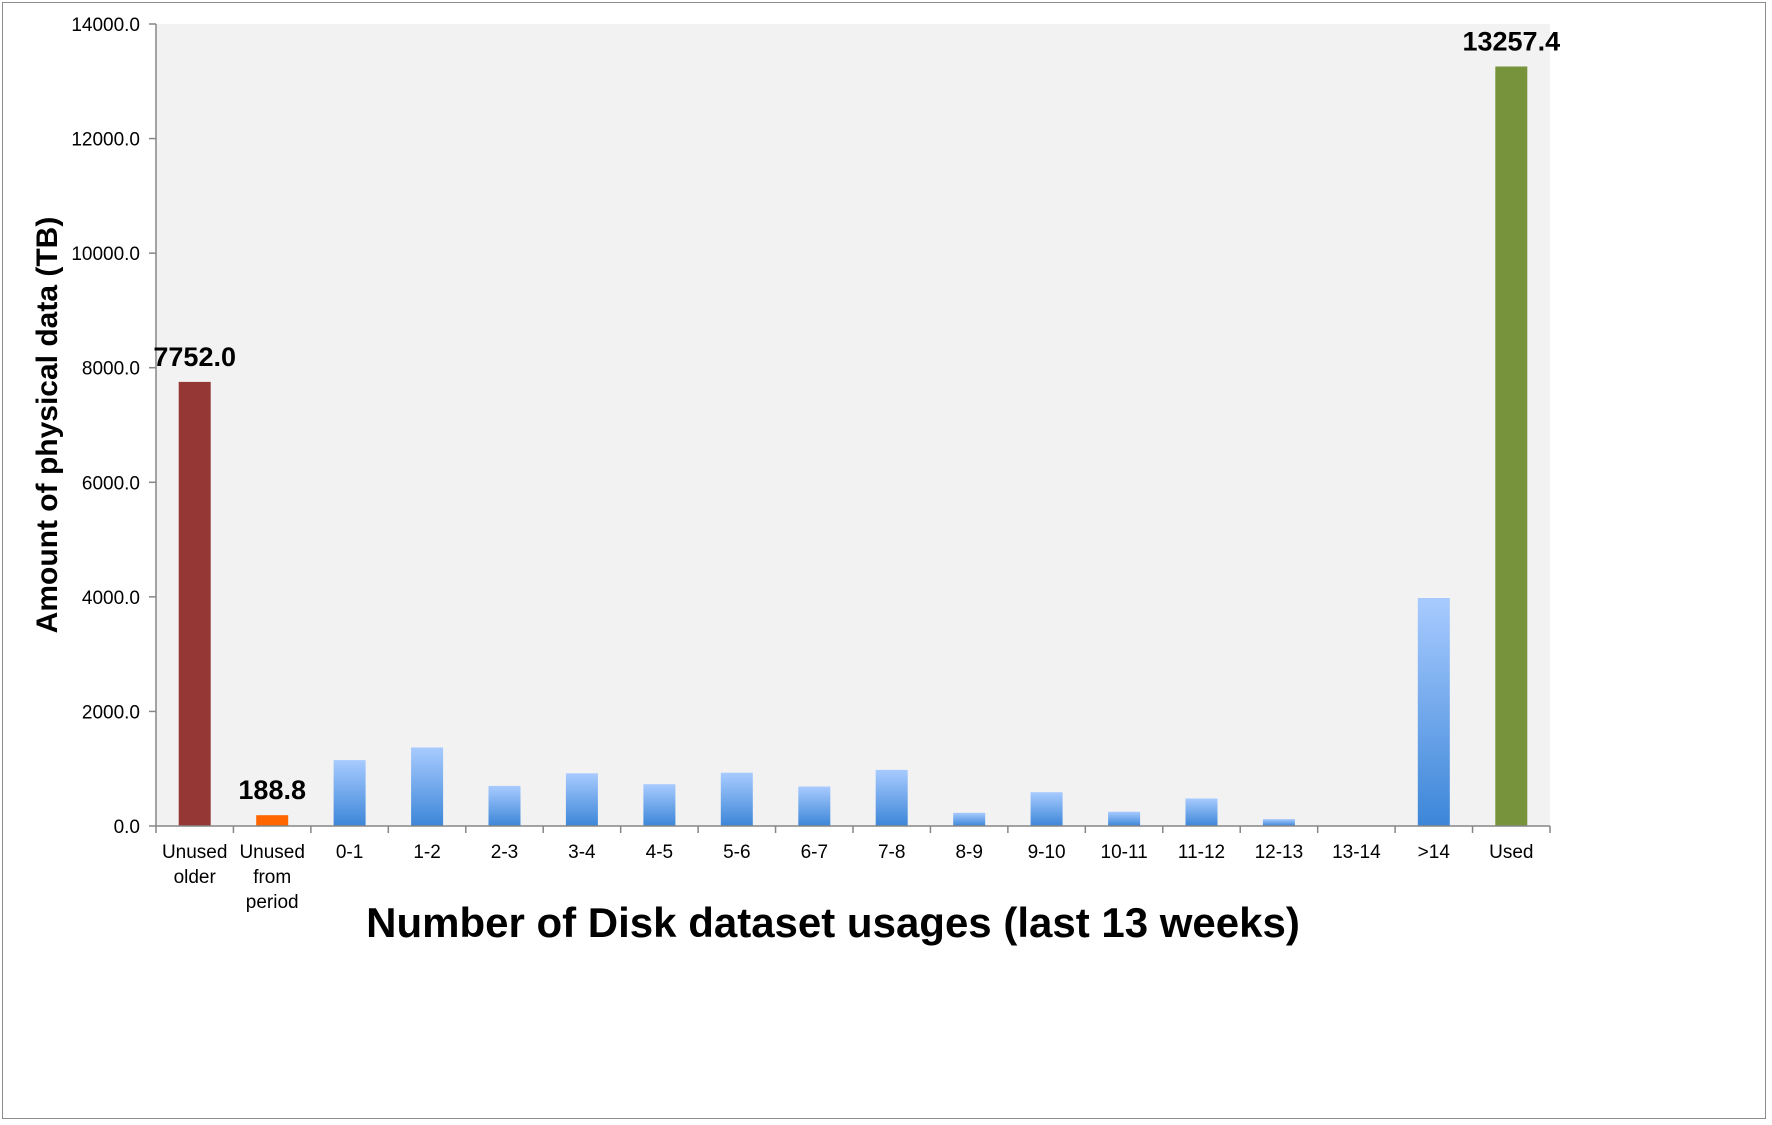 Image resolution: width=1772 pixels, height=1125 pixels. I want to click on x-tick-label: 5-6, so click(736, 852).